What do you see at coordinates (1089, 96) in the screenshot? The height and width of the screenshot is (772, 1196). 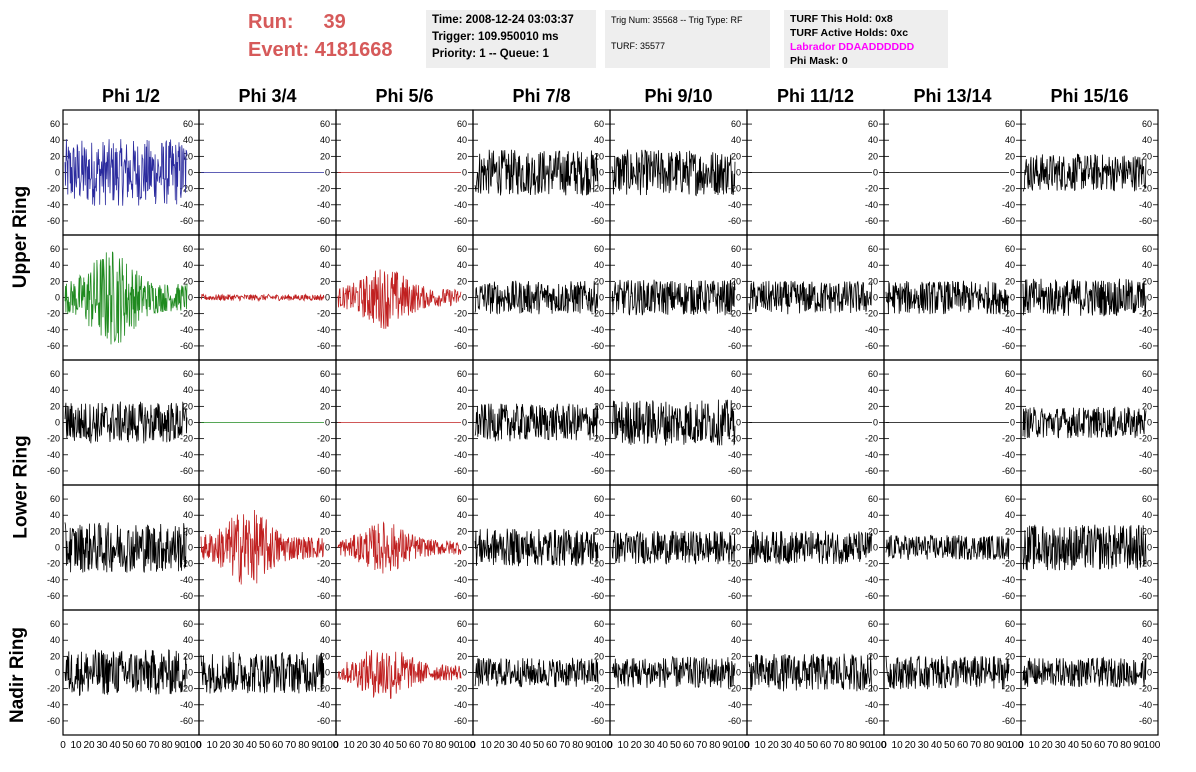 I see `column-label: Phi 15/16` at bounding box center [1089, 96].